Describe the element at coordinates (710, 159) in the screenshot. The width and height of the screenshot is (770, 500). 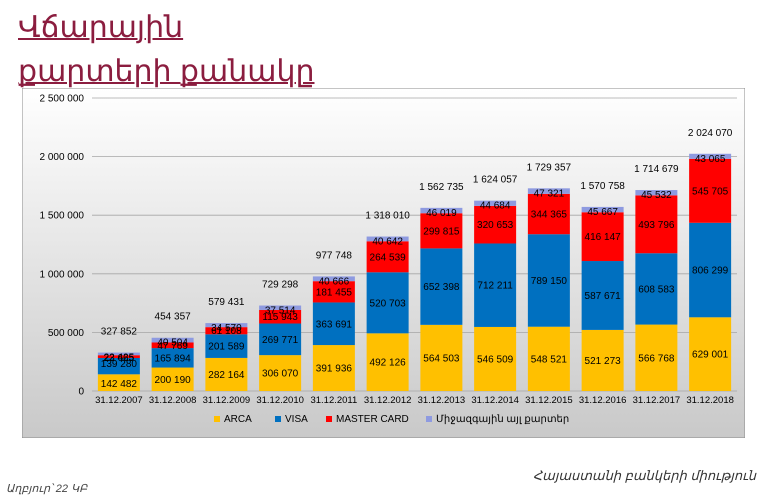
I see `data-label-intl: 43 065` at that location.